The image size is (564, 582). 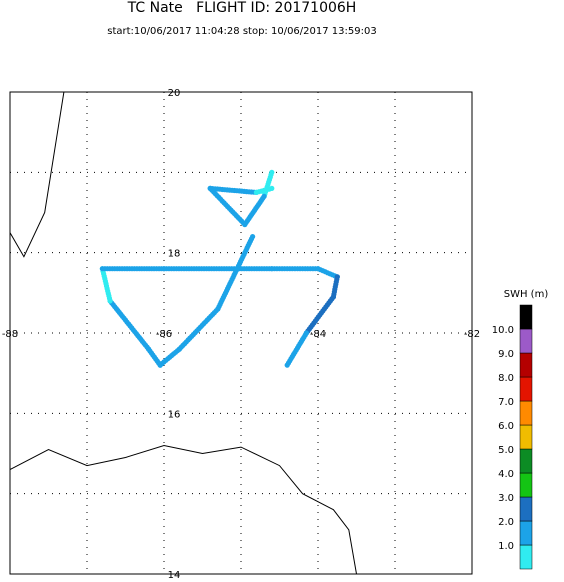 What do you see at coordinates (174, 575) in the screenshot?
I see `lat-label: 14` at bounding box center [174, 575].